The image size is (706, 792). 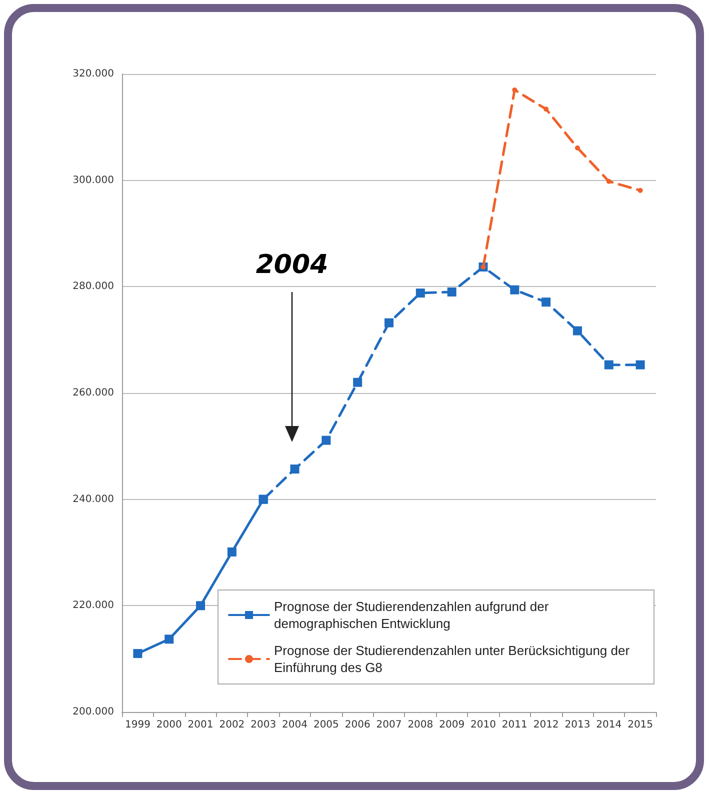 What do you see at coordinates (232, 725) in the screenshot?
I see `x-tick-label: 2002` at bounding box center [232, 725].